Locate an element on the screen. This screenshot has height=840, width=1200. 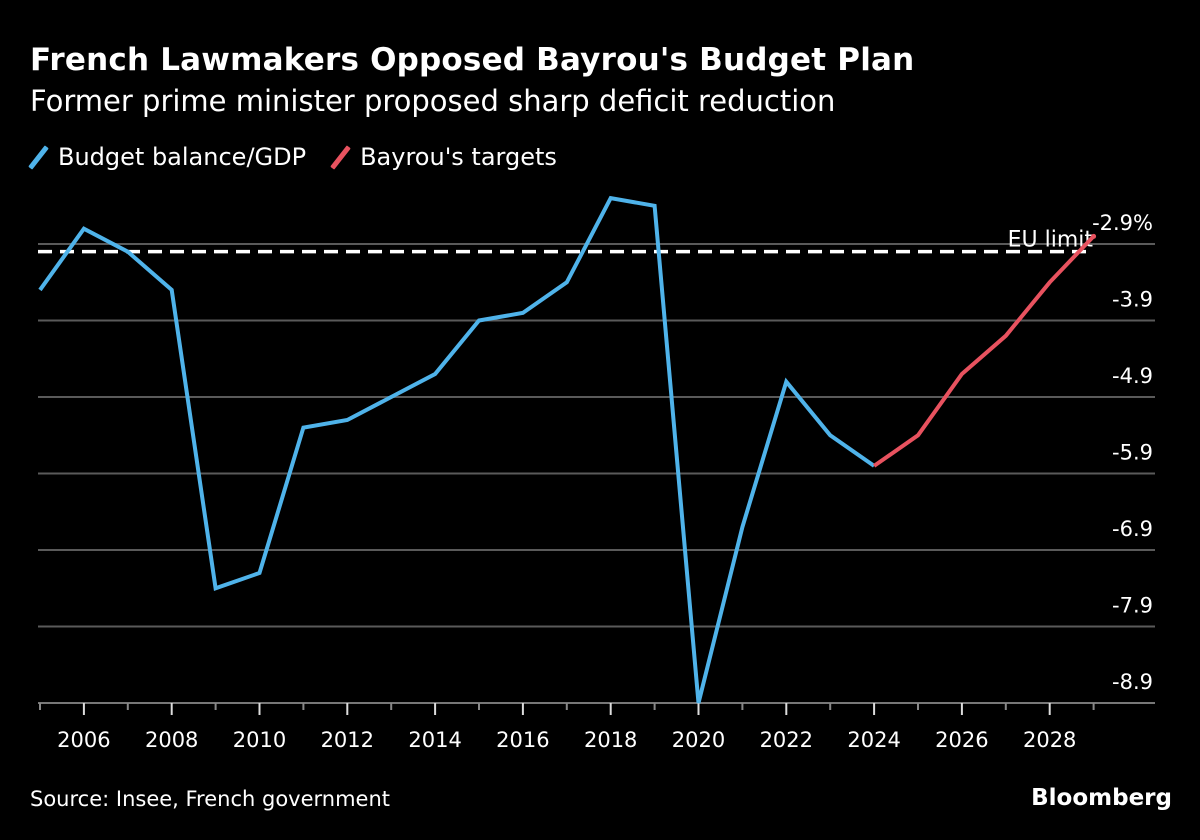
x-tick-label: 2026 is located at coordinates (961, 740).